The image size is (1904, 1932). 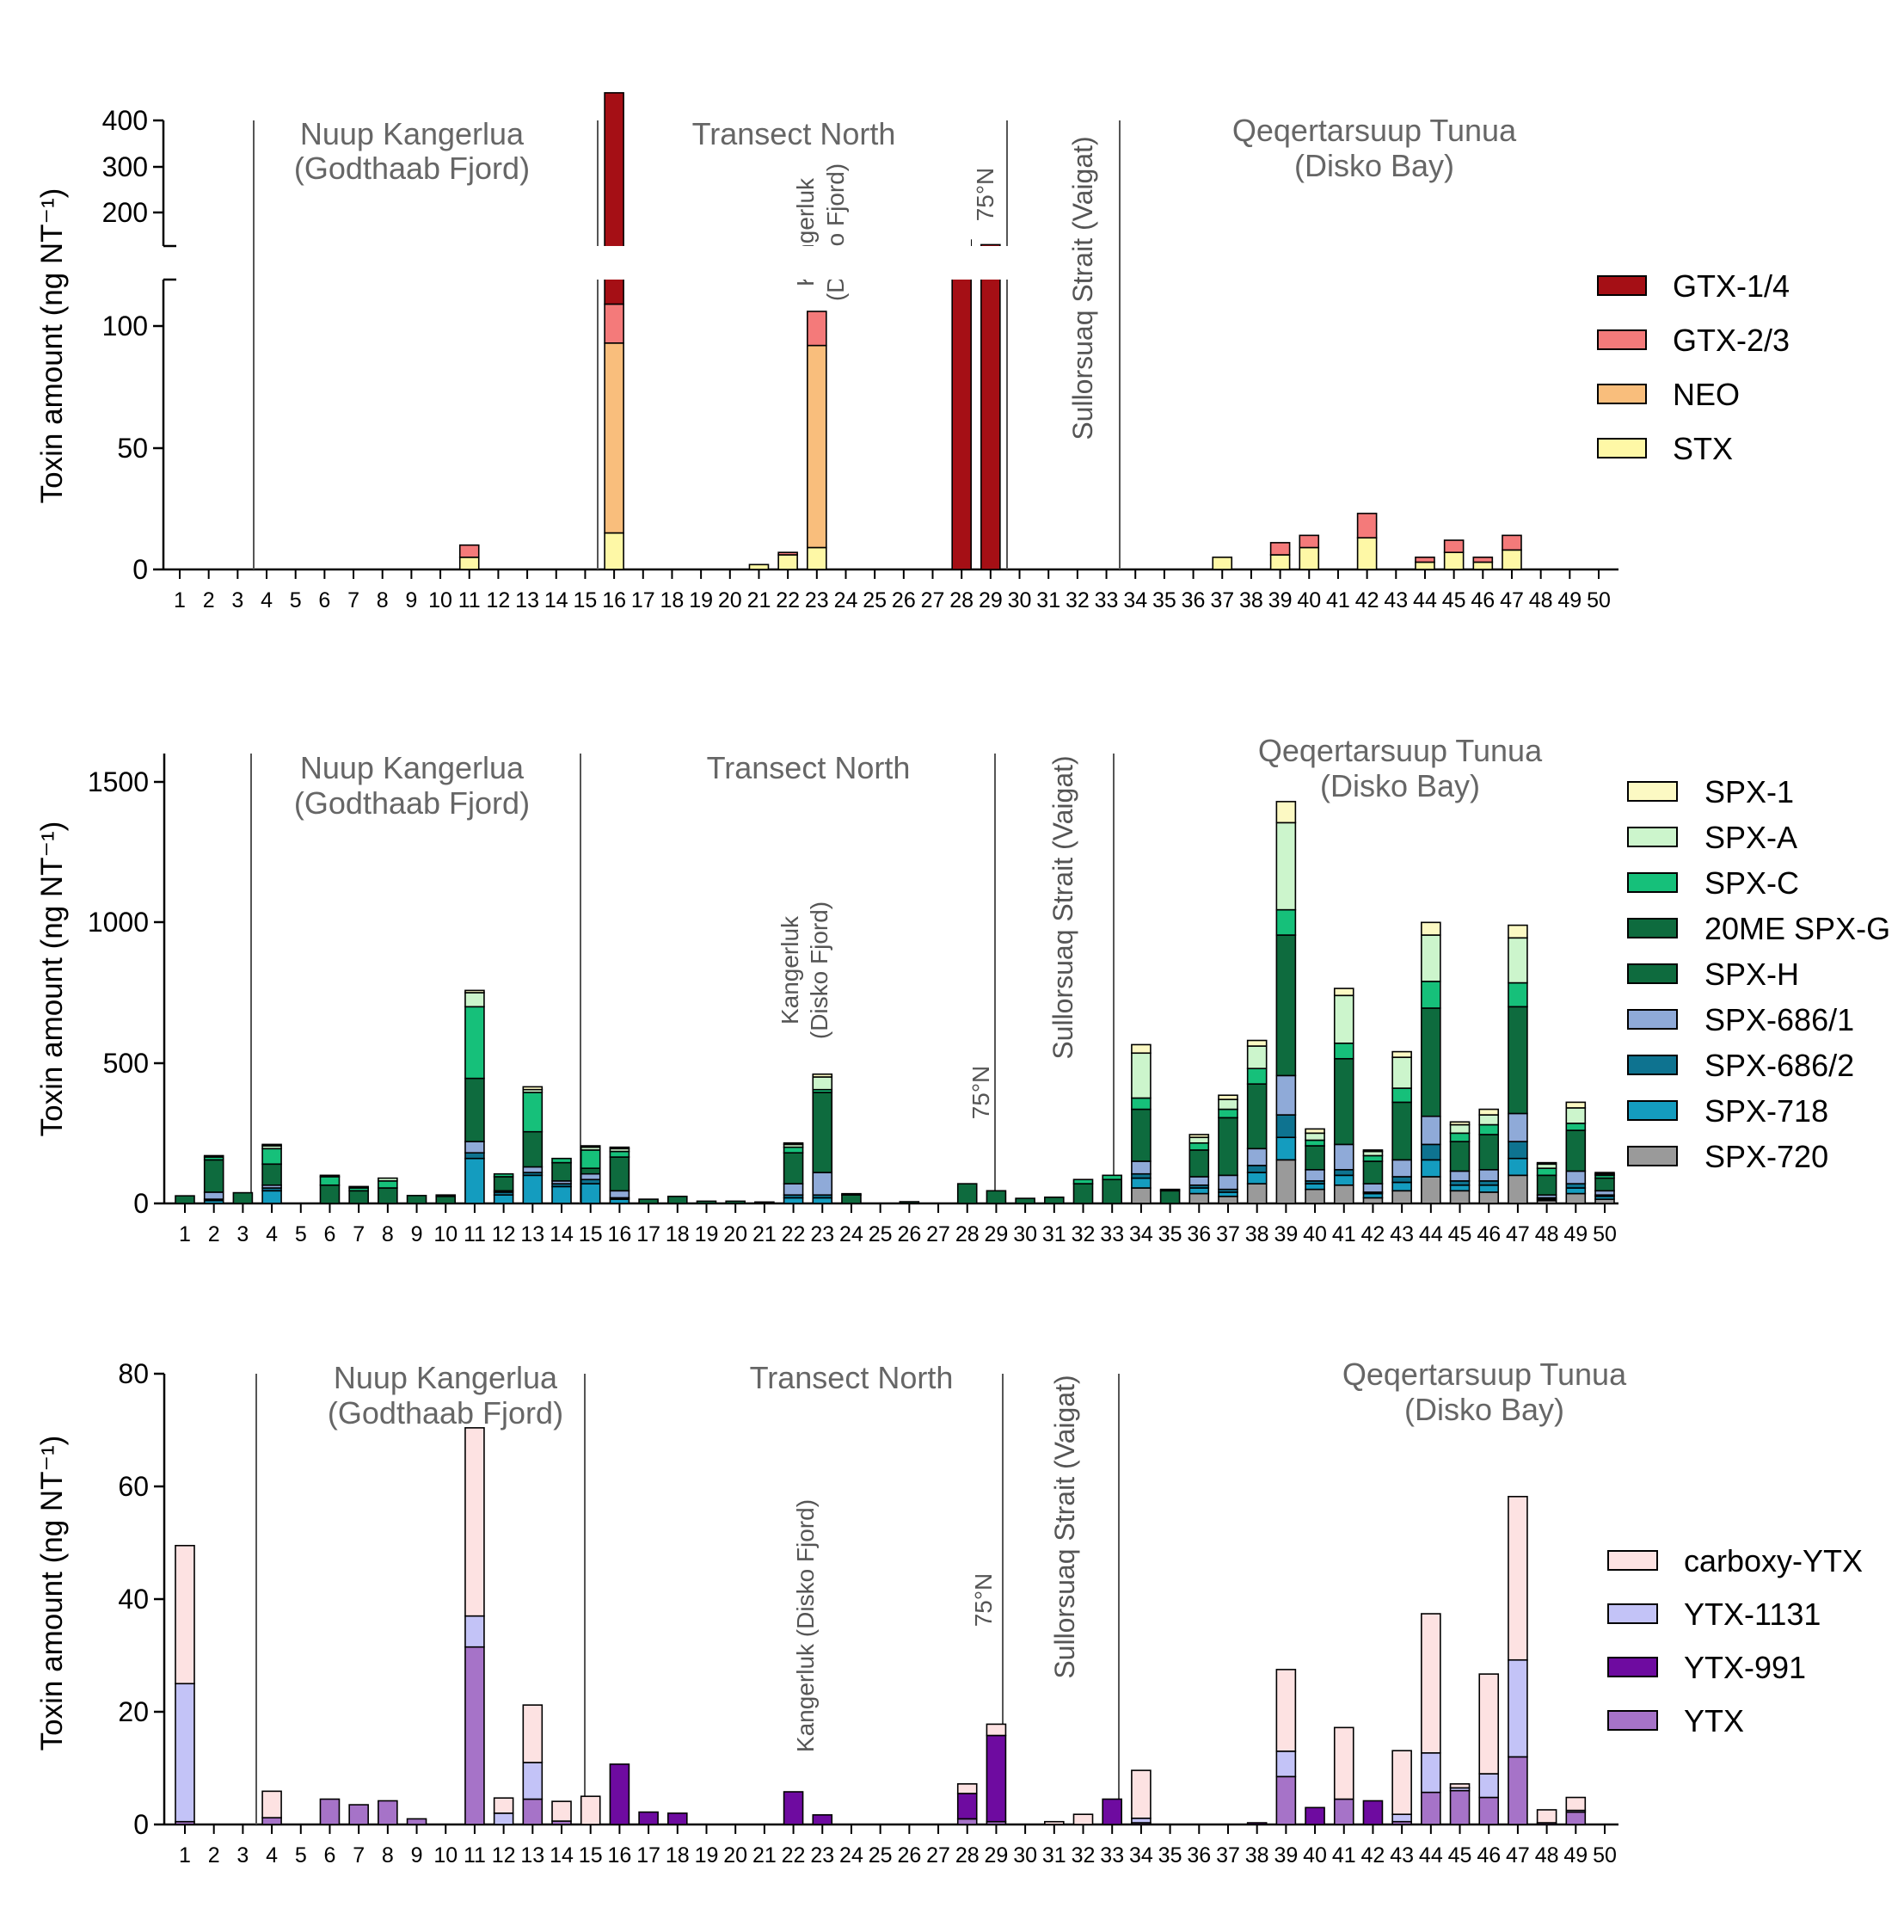 I want to click on region-label: Qeqertarsuup Tunua, so click(x=1401, y=751).